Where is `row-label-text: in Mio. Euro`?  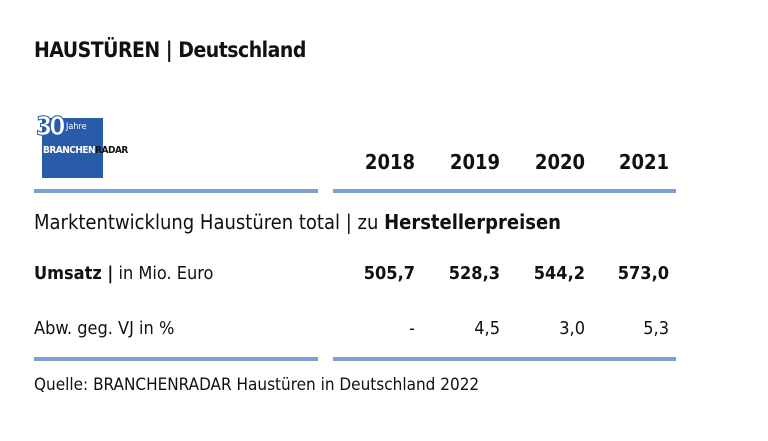 row-label-text: in Mio. Euro is located at coordinates (163, 273).